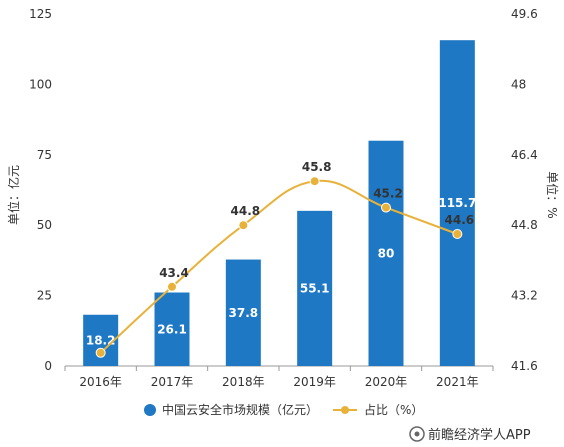  I want to click on line-value-label: 44.6, so click(460, 220).